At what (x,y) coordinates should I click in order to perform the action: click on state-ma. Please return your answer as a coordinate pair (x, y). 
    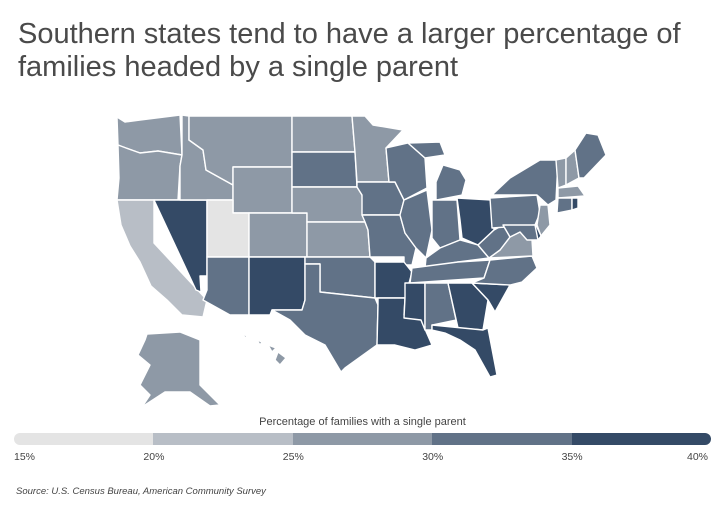
    Looking at the image, I should click on (571, 192).